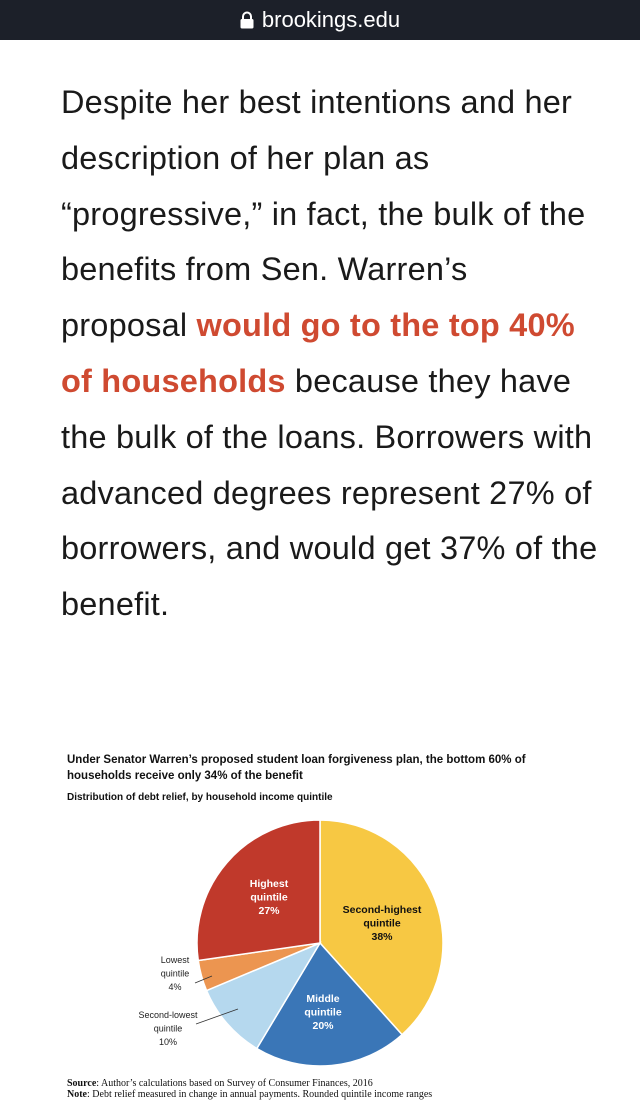 The width and height of the screenshot is (640, 1100). Describe the element at coordinates (318, 353) in the screenshot. I see `article-highlight: would go to the top 40% of households` at that location.